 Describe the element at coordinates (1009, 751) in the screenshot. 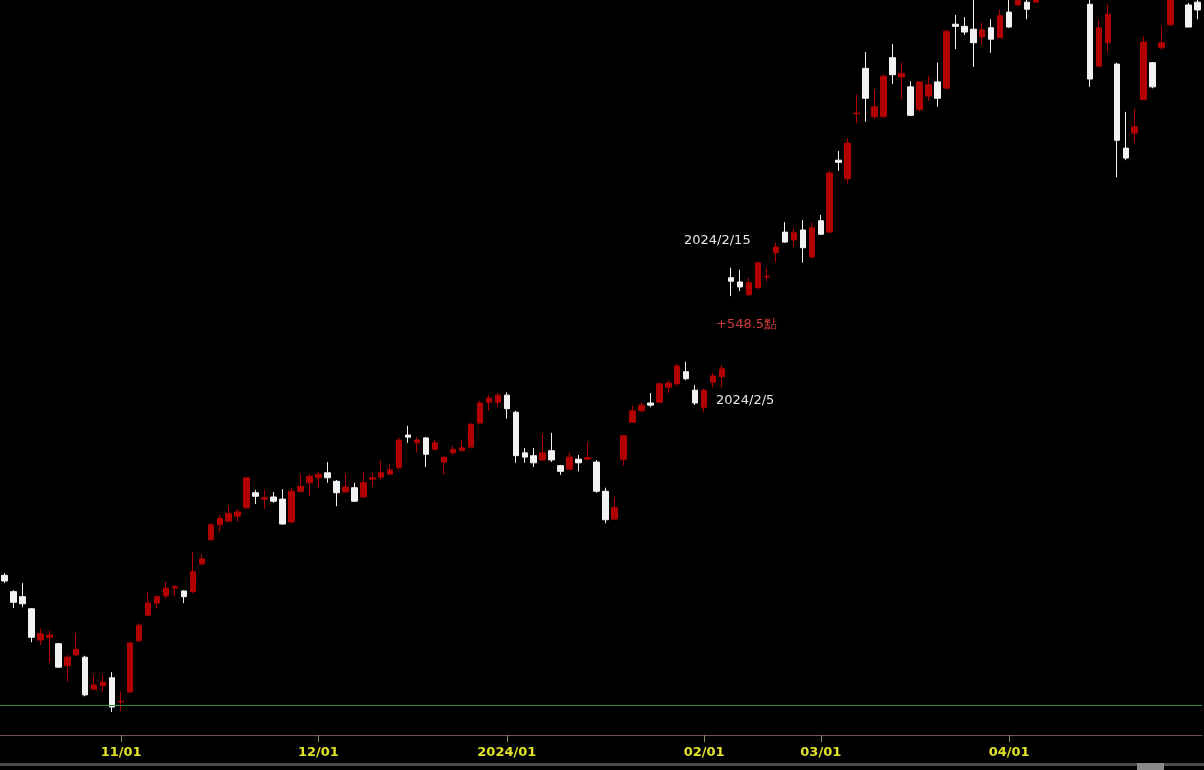

I see `x-tick-label: 04/01` at that location.